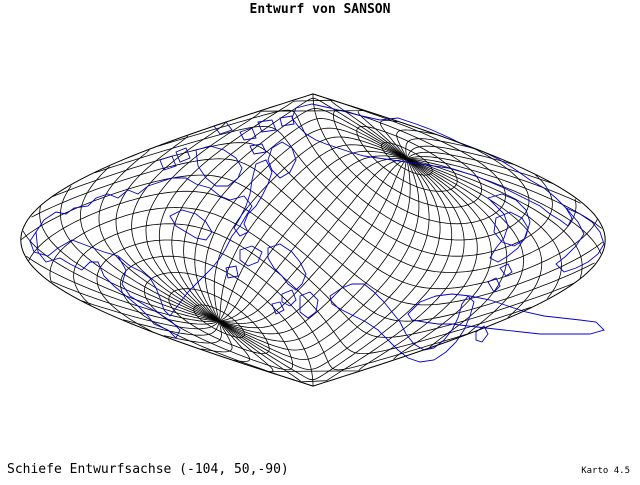 This screenshot has height=485, width=640. I want to click on coastline-east-edge, so click(580, 240).